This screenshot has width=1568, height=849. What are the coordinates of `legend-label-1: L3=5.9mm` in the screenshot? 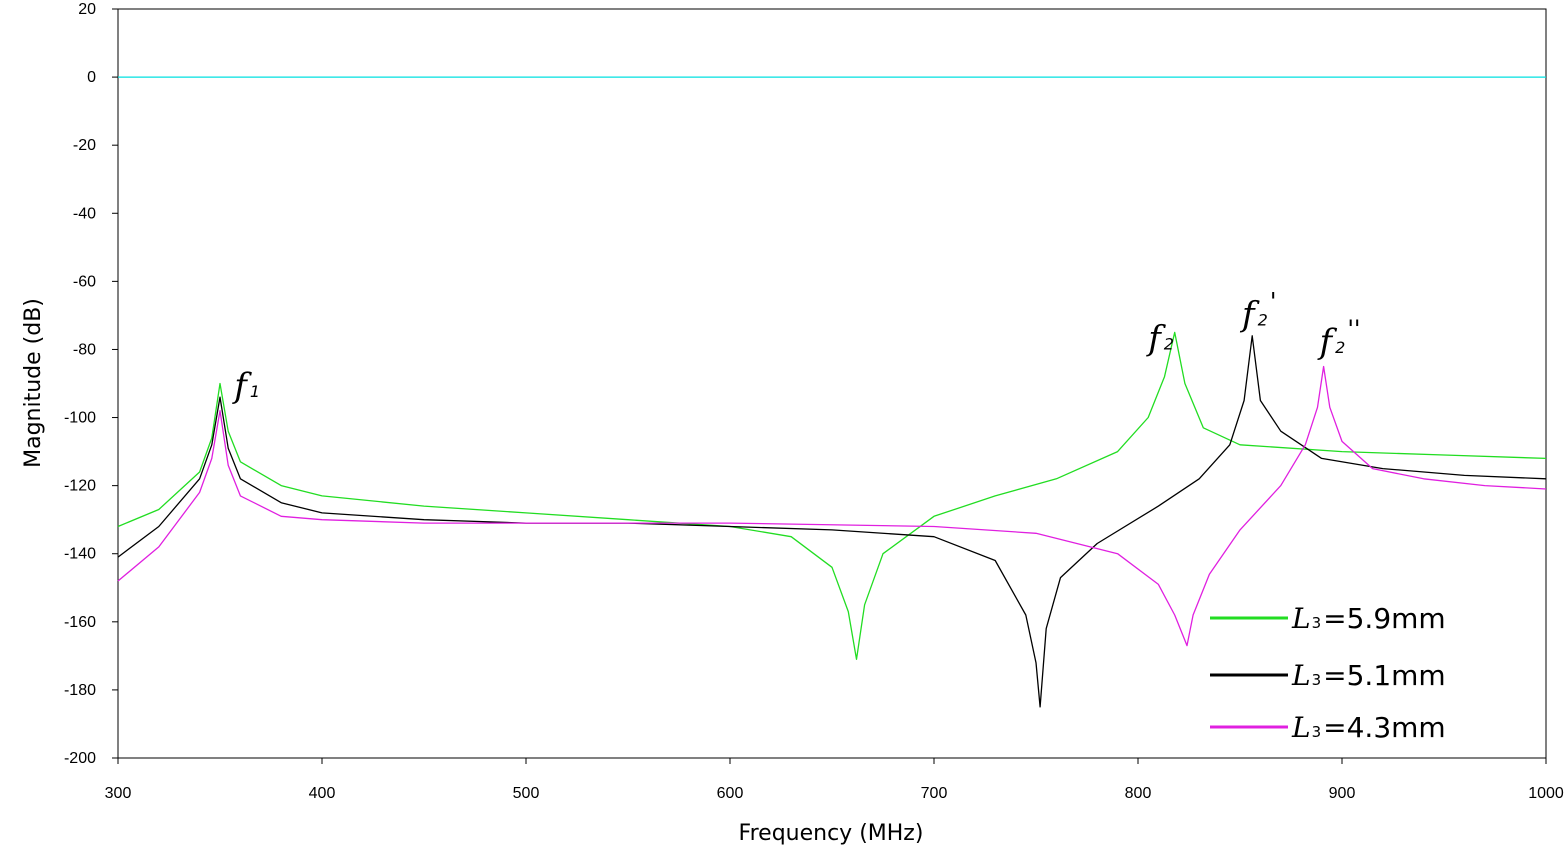 It's located at (1368, 618).